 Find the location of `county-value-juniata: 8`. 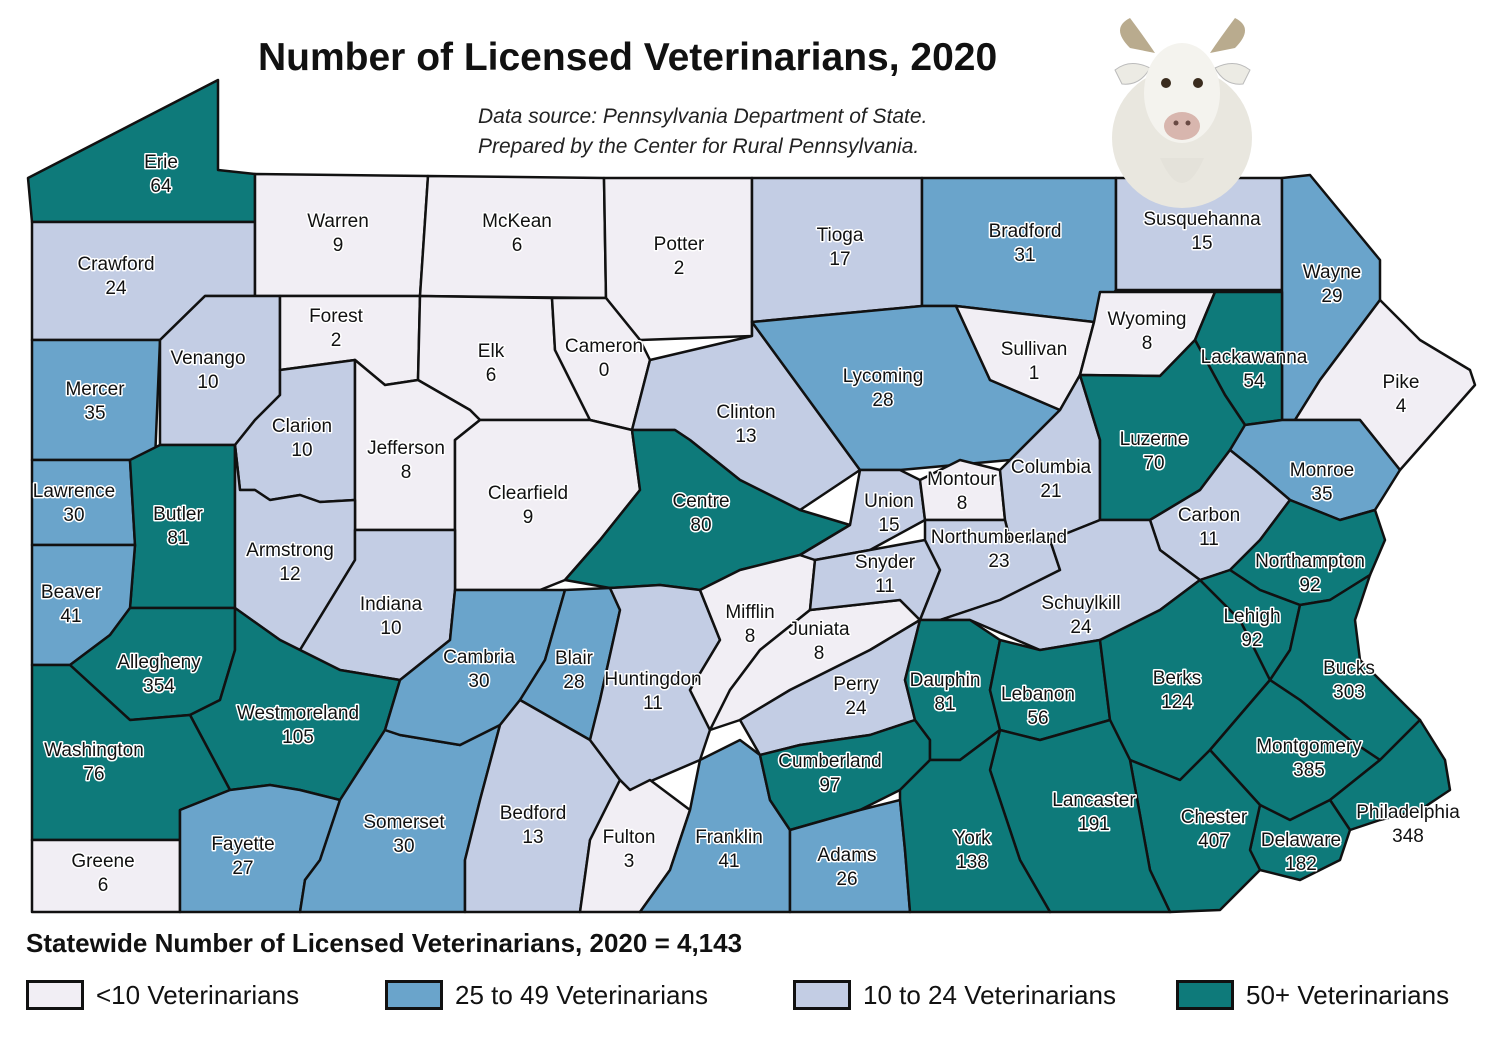

county-value-juniata: 8 is located at coordinates (819, 653).